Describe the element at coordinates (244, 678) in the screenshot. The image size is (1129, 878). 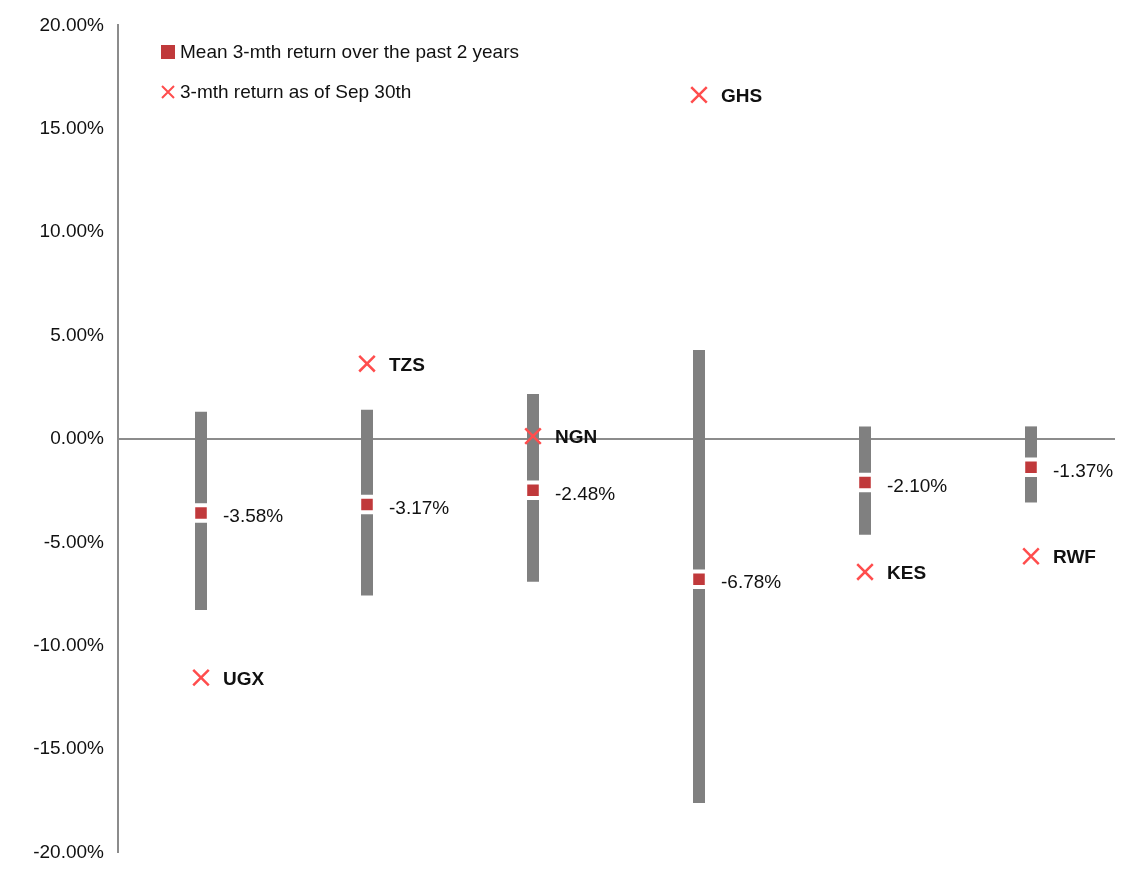
I see `data-label: UGX` at that location.